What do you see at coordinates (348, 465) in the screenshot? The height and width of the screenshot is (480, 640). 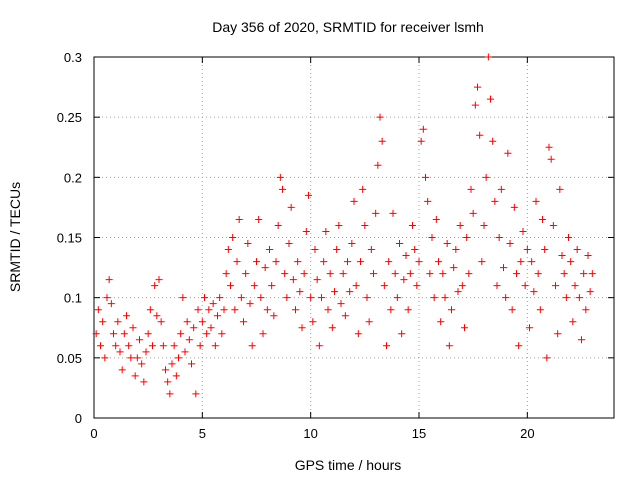 I see `x-axis-label: GPS time / hours` at bounding box center [348, 465].